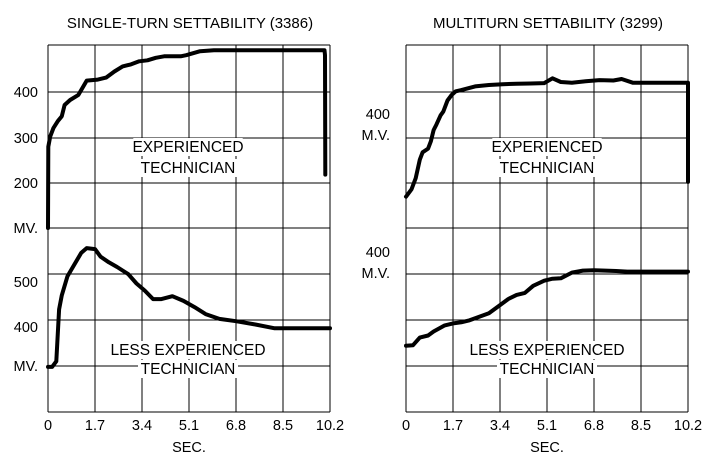  Describe the element at coordinates (26, 184) in the screenshot. I see `y-tick-label: 200` at that location.